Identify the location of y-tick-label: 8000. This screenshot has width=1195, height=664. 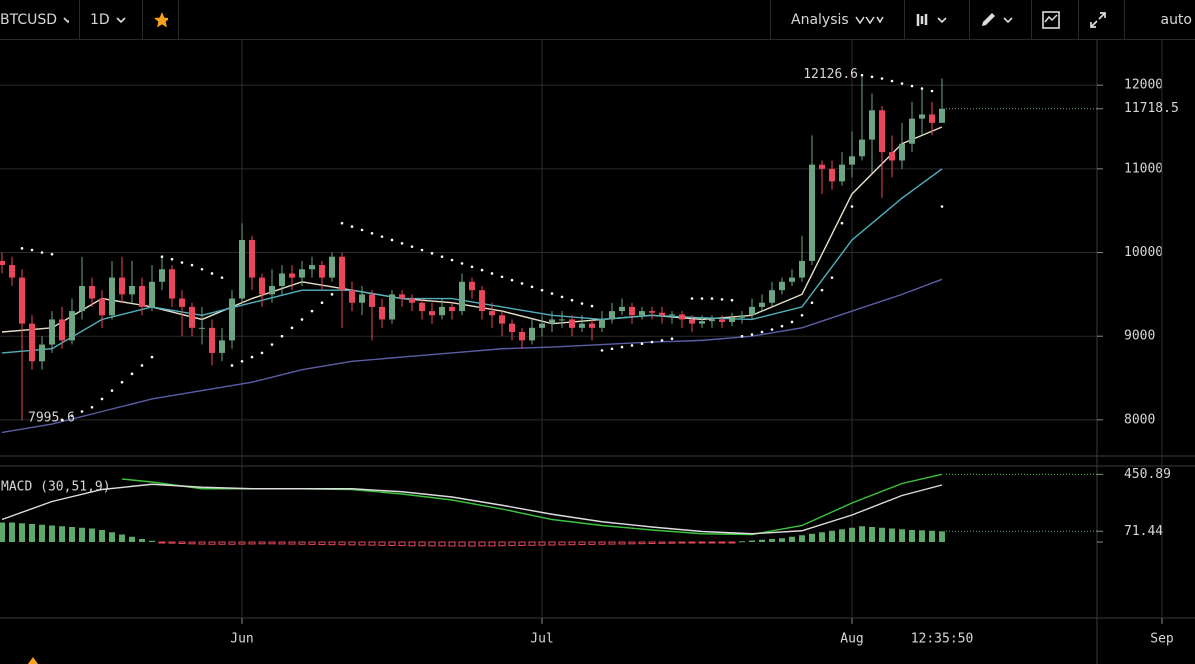
(1139, 419).